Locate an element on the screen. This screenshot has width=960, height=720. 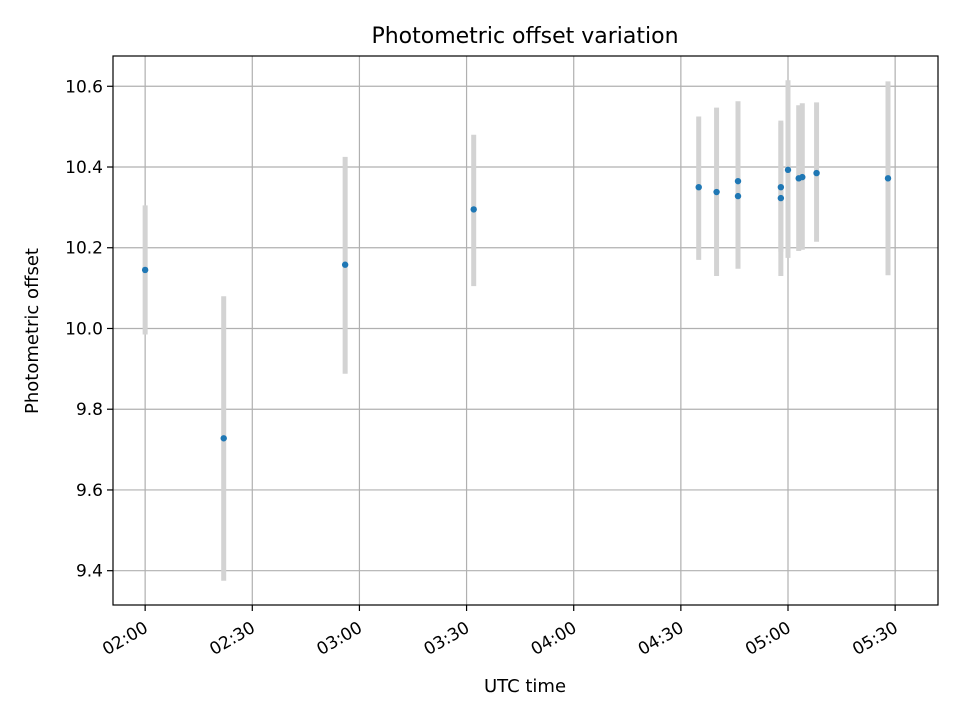
y-tick-label: 9.6 is located at coordinates (89, 491).